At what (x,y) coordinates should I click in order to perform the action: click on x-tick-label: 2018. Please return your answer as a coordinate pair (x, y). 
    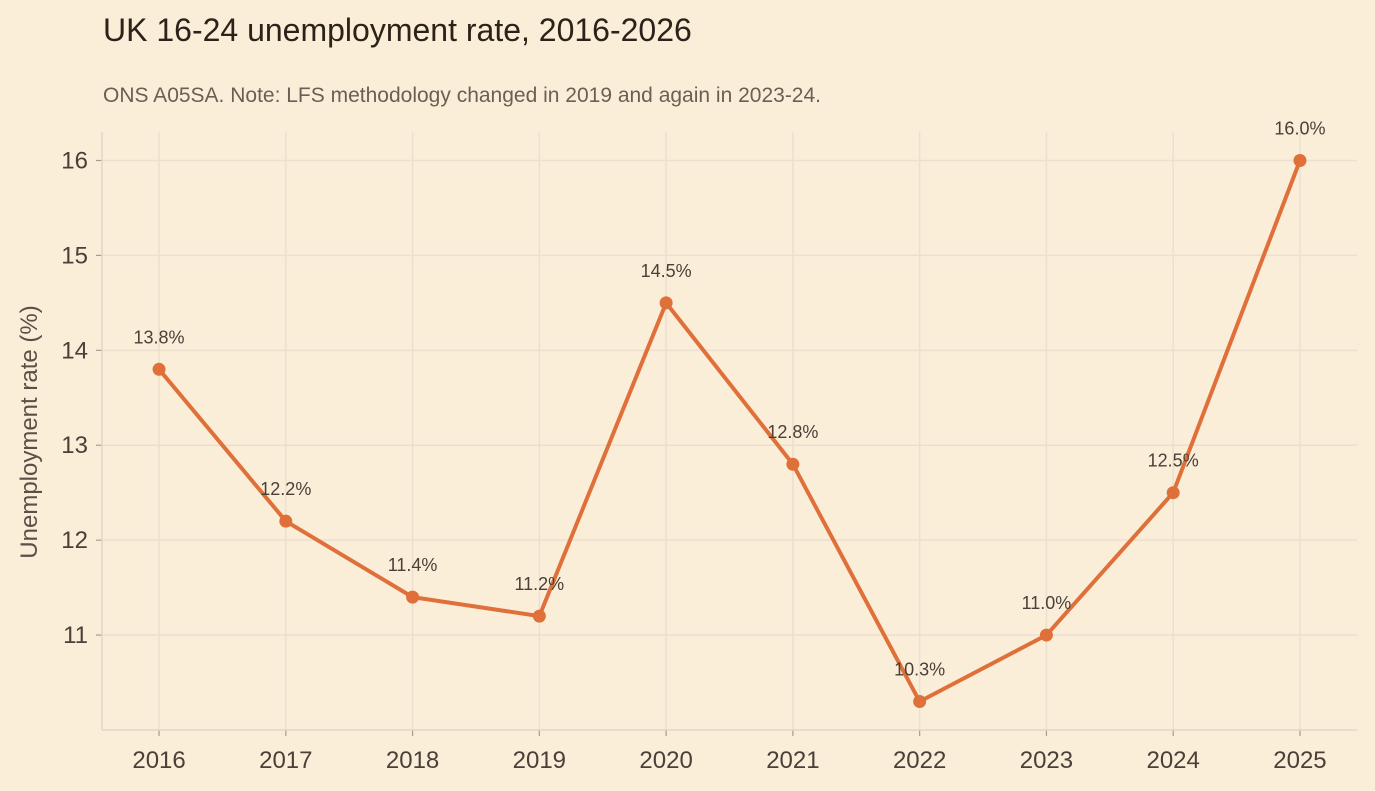
    Looking at the image, I should click on (412, 760).